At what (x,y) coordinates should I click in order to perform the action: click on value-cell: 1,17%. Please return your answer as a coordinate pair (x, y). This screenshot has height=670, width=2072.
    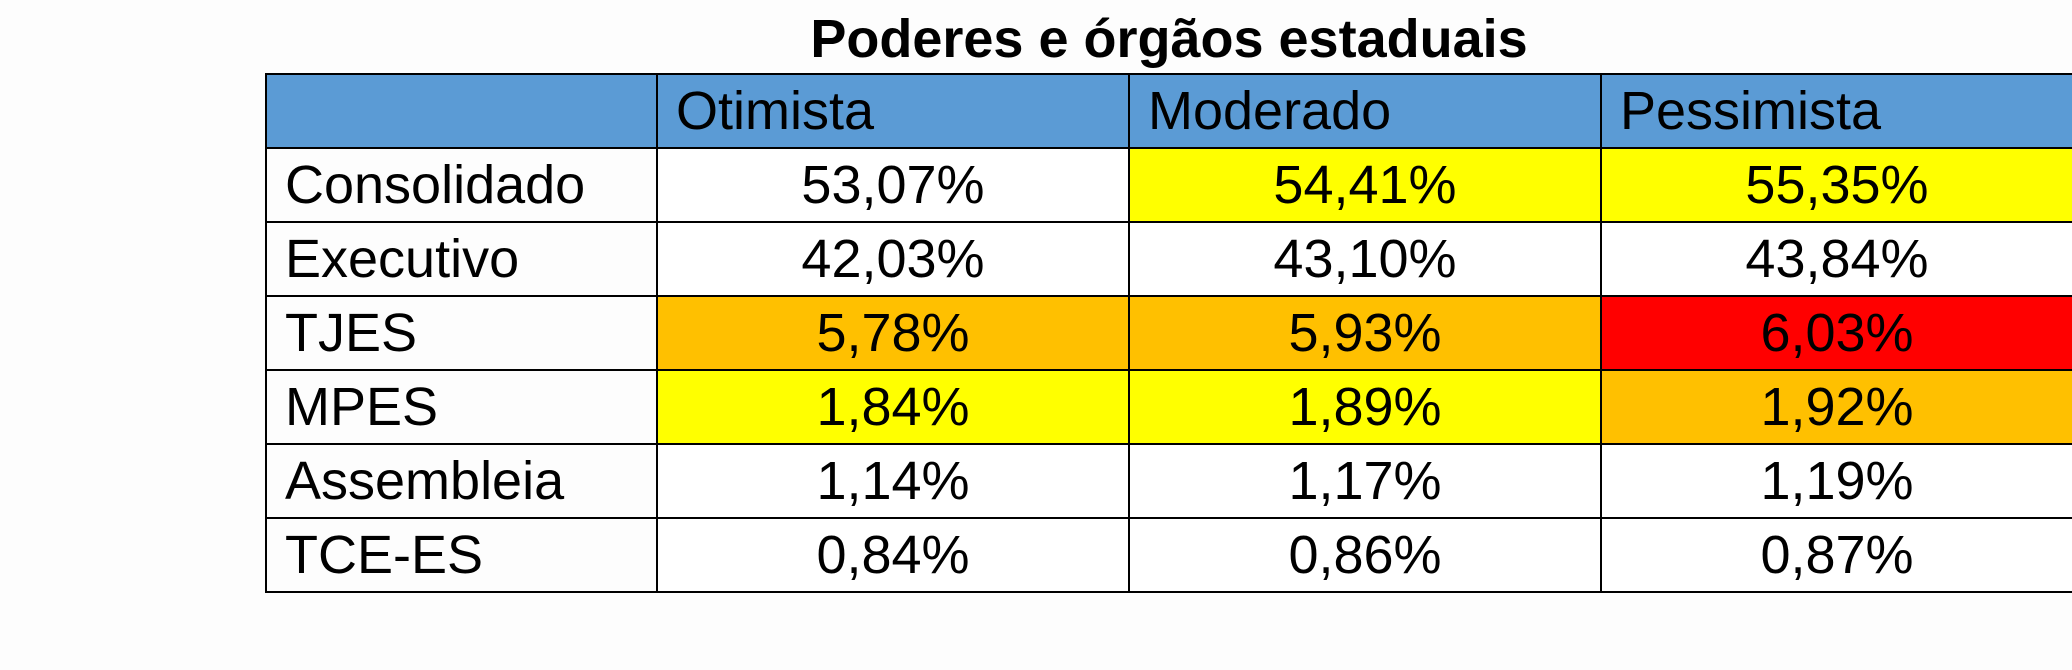
    Looking at the image, I should click on (1365, 481).